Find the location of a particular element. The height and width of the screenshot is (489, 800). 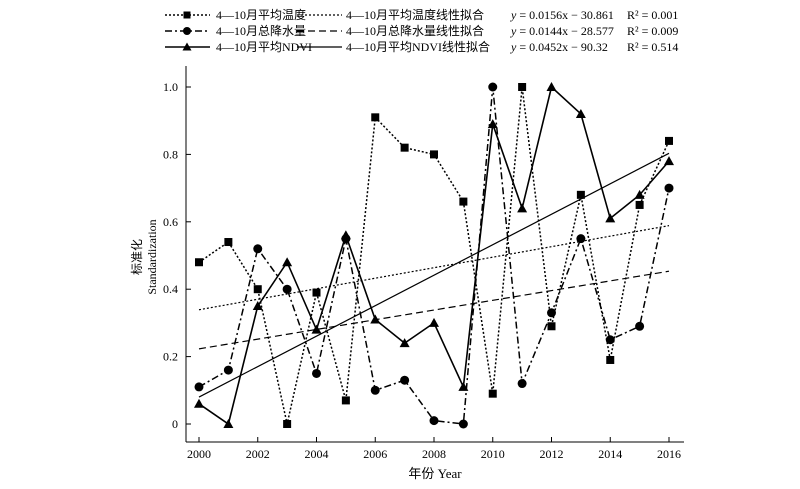

x-tick-label: 2016 is located at coordinates (669, 454).